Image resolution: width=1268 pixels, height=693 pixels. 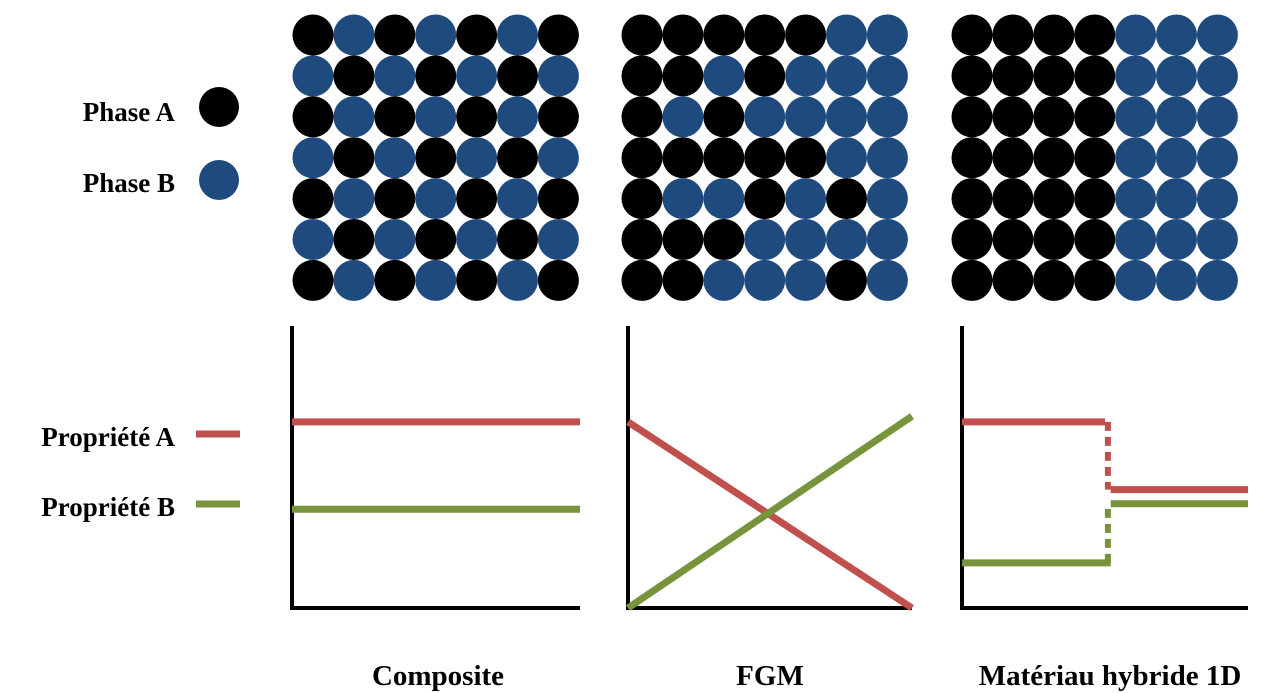 I want to click on property-b-line, so click(x=770, y=512).